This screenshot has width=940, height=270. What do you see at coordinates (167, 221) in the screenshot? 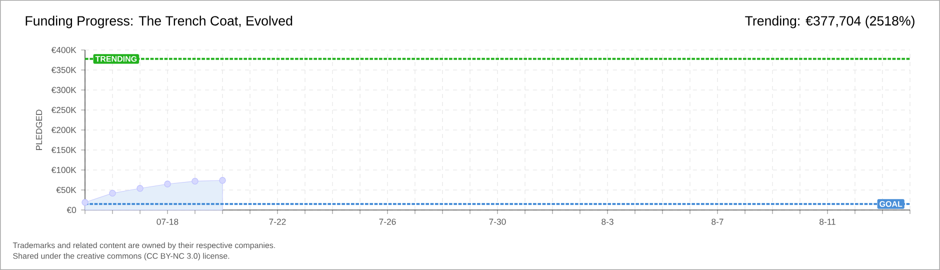
I see `x-tick-label: 07-18` at bounding box center [167, 221].